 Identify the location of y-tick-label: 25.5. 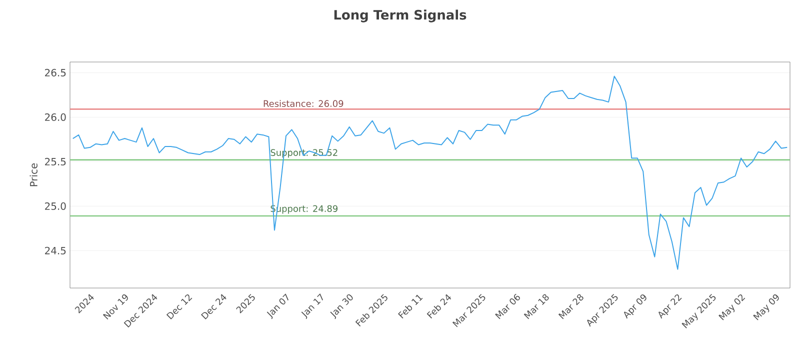
(55, 162).